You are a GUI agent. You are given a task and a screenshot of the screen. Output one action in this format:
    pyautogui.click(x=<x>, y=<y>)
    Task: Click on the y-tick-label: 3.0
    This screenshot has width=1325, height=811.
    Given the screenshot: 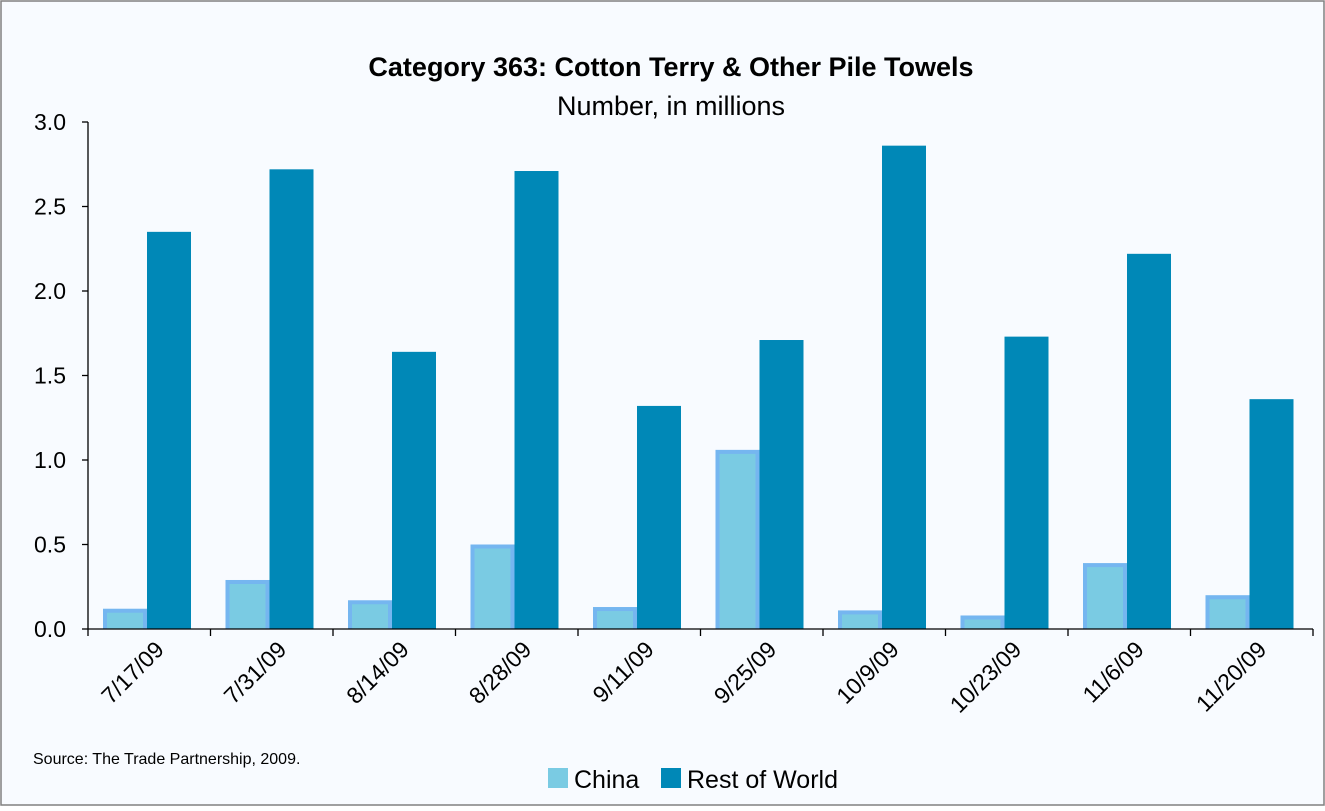 What is the action you would take?
    pyautogui.click(x=50, y=122)
    